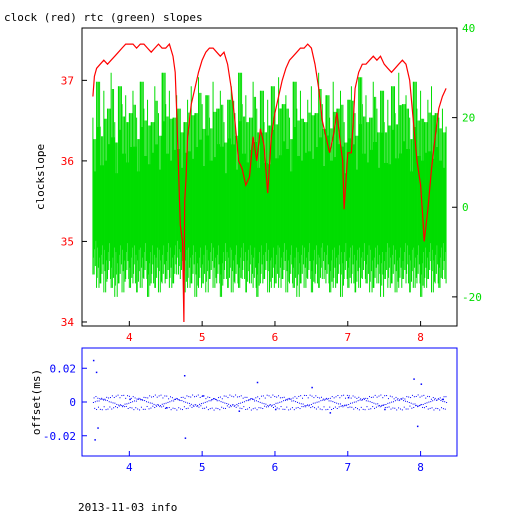  What do you see at coordinates (36, 402) in the screenshot?
I see `offset-y-label: offset(ms)` at bounding box center [36, 402].